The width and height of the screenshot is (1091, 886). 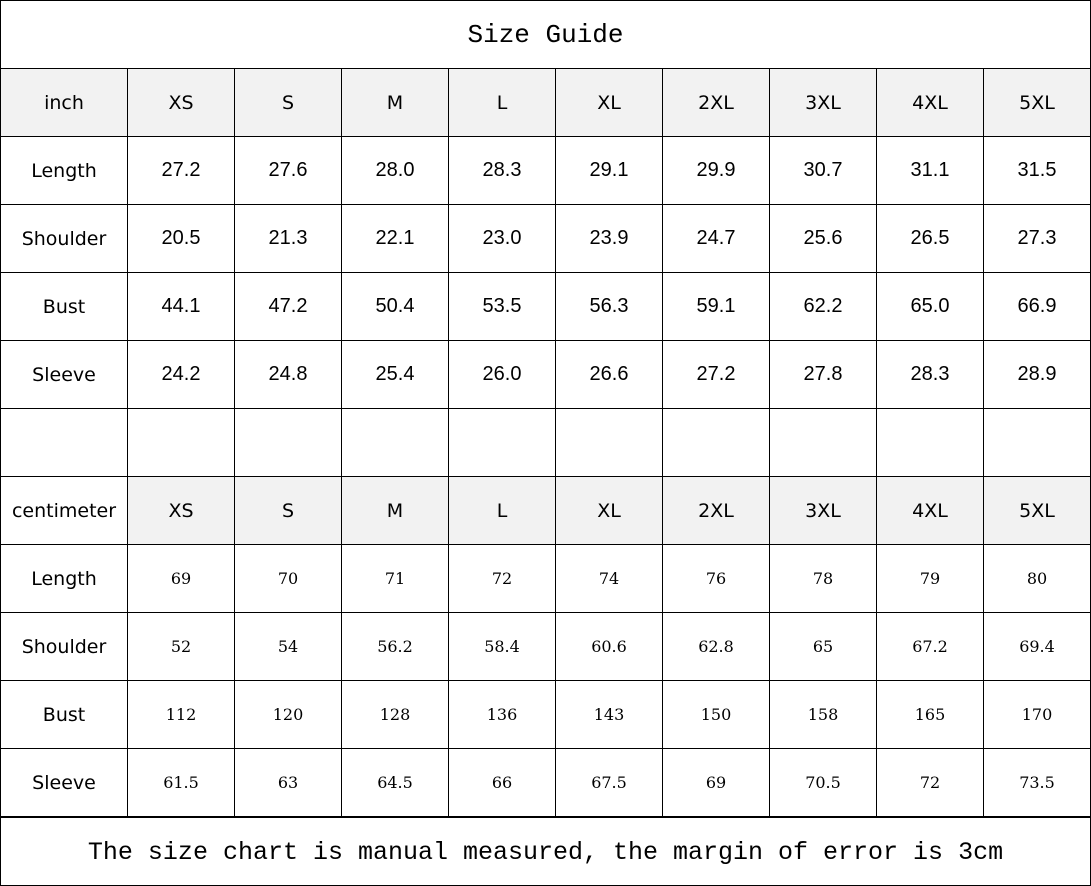 I want to click on size-header-2xl: 2XL, so click(x=716, y=103).